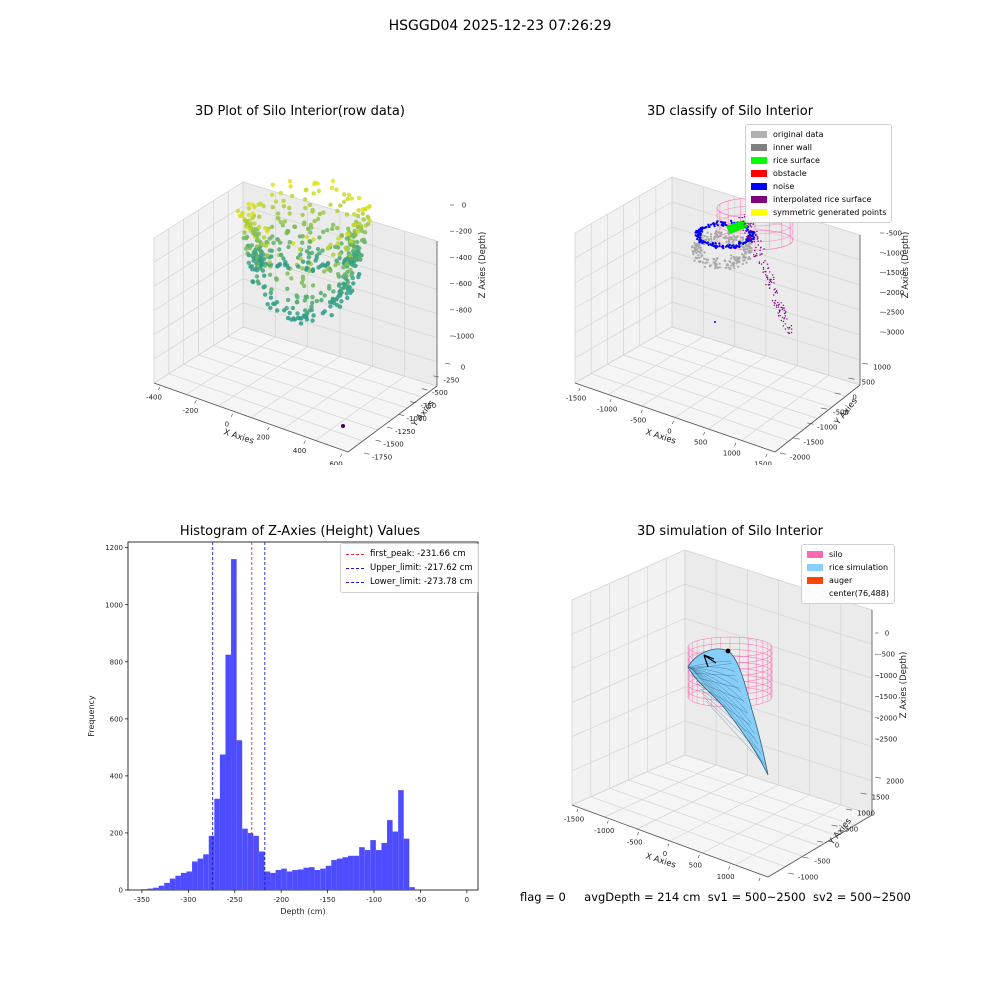  I want to click on x-tick-label: -50, so click(420, 900).